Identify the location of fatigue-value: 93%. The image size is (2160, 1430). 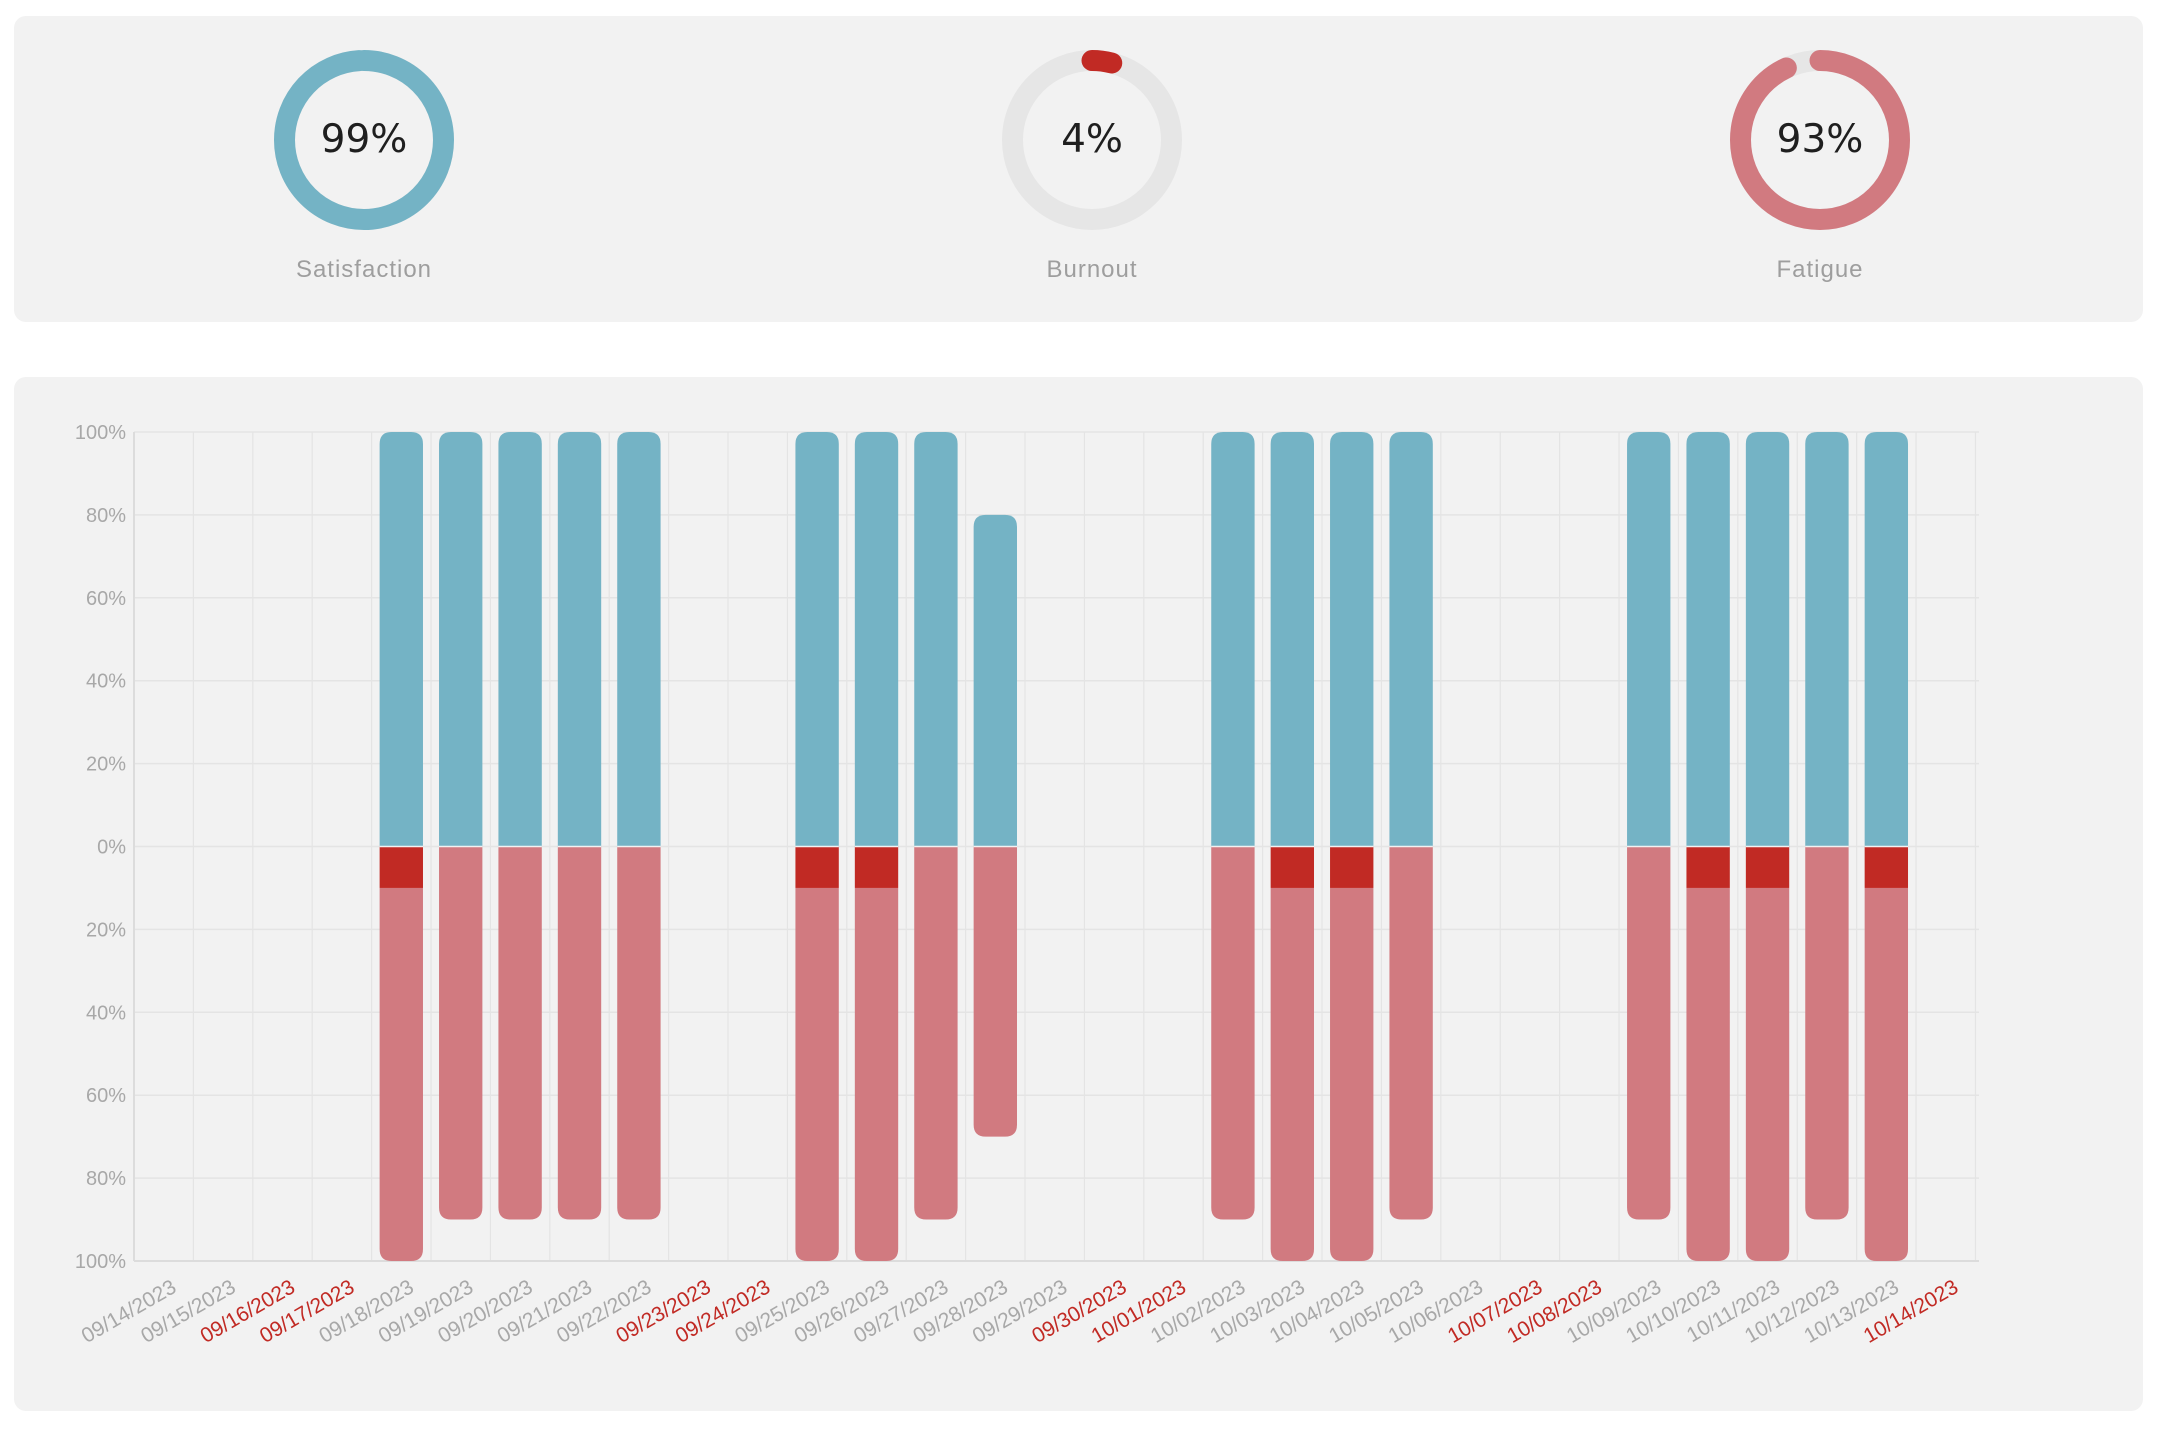
(1820, 139).